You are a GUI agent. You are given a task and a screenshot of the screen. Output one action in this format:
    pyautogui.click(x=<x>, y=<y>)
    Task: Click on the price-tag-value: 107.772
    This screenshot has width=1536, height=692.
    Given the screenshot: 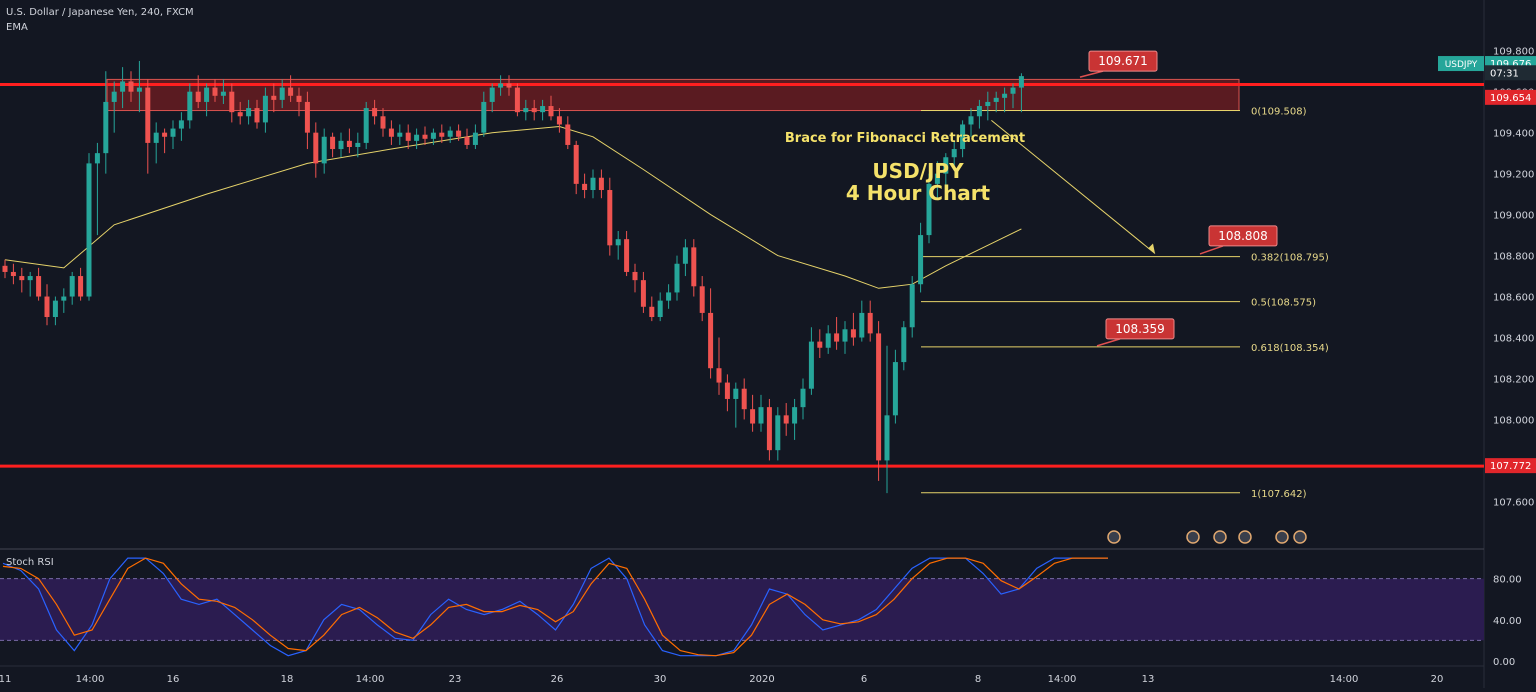 What is the action you would take?
    pyautogui.click(x=1510, y=466)
    